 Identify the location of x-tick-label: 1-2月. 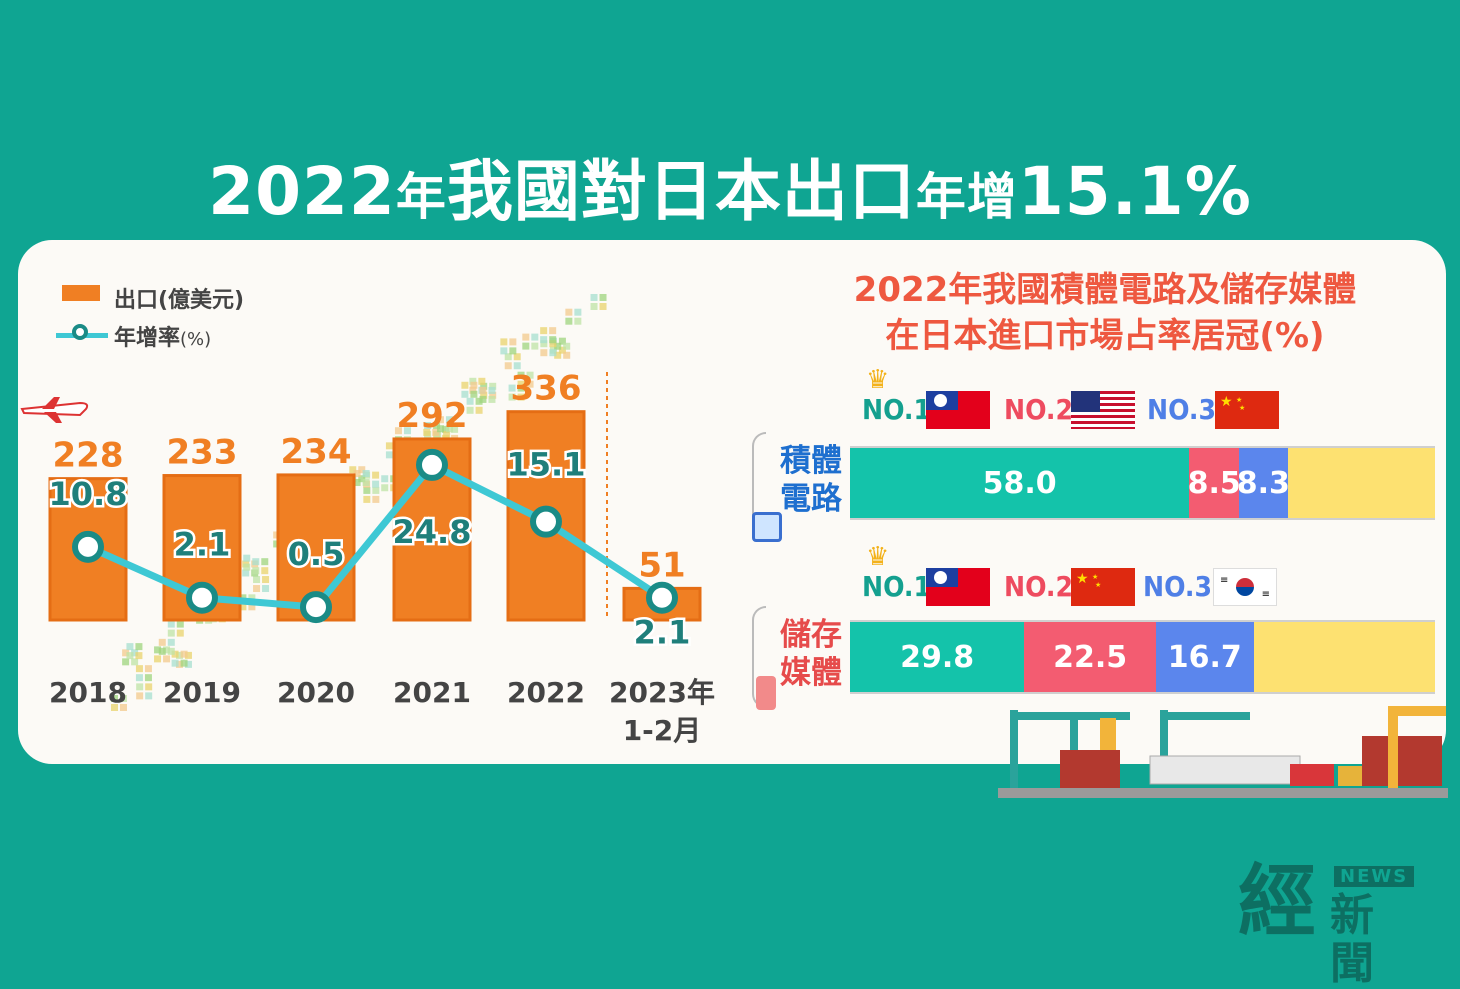
(662, 730).